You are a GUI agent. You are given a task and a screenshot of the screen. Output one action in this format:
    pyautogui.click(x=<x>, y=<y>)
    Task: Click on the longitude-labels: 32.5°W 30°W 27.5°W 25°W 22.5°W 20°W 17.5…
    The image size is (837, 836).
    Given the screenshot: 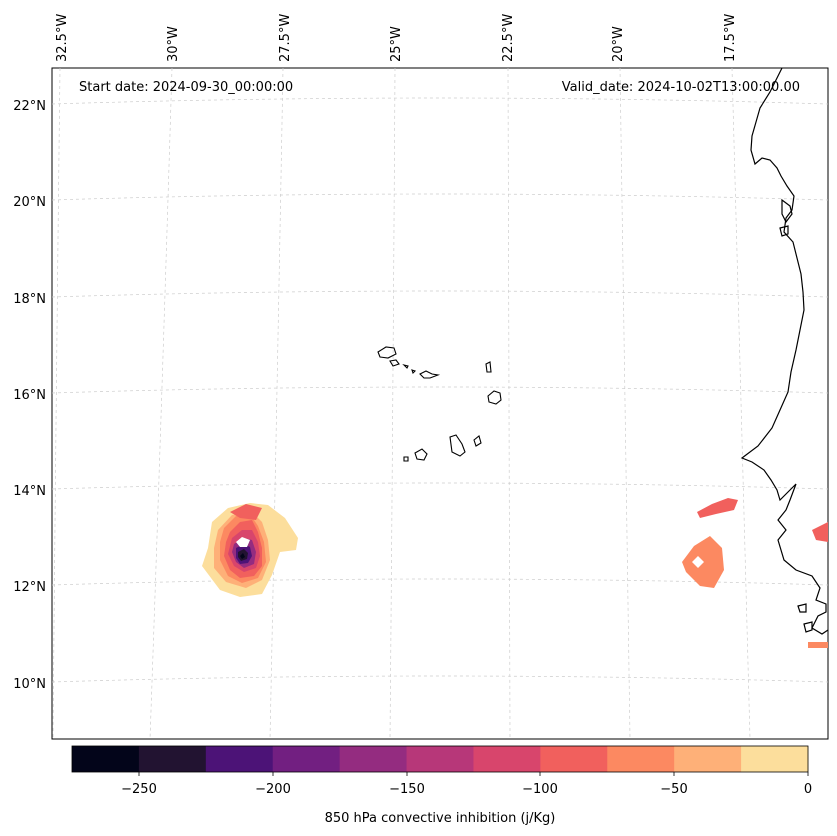 What is the action you would take?
    pyautogui.click(x=396, y=38)
    